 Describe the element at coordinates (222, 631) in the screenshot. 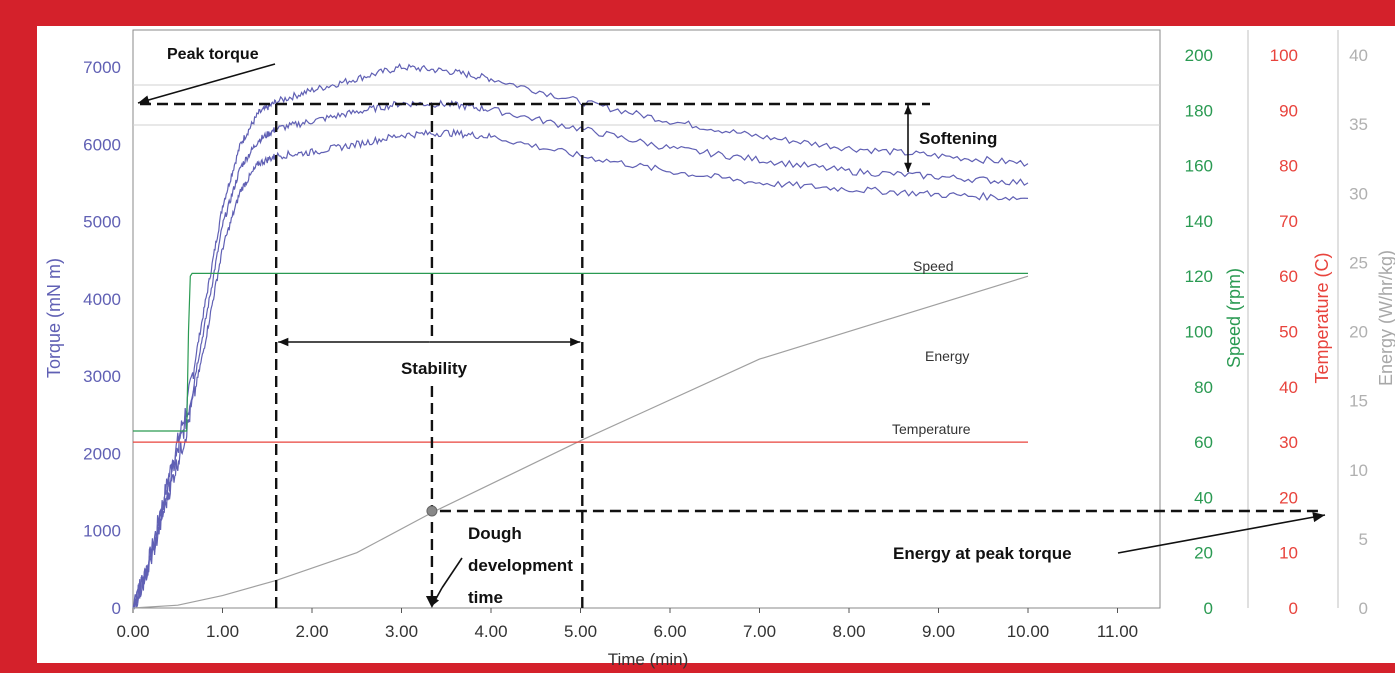

I see `x-tick-label: 1.00` at that location.